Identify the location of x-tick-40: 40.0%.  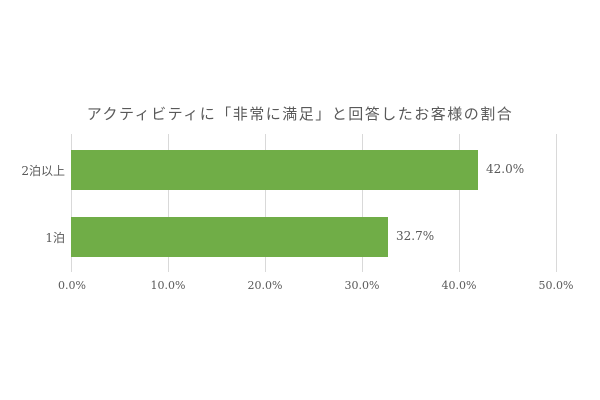
(459, 285).